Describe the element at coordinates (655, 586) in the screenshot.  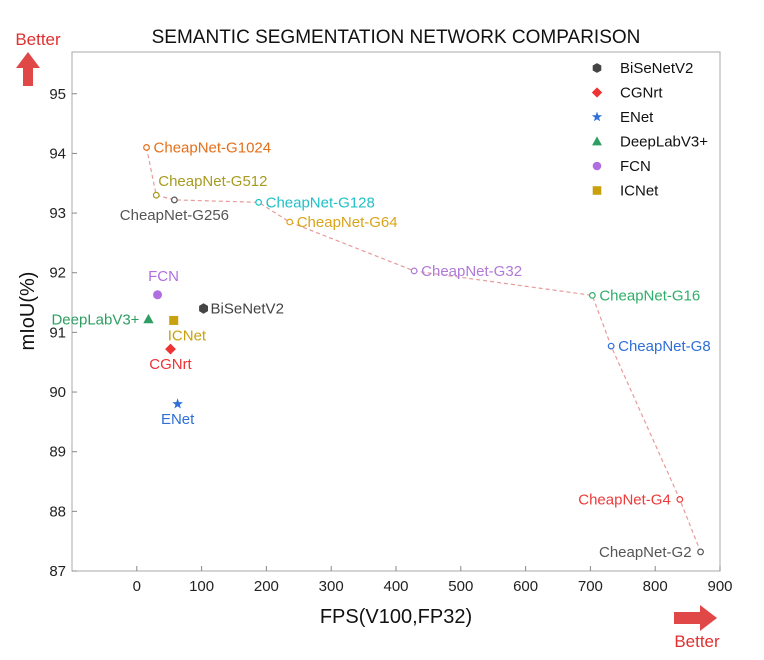
I see `x-tick-label: 800` at that location.